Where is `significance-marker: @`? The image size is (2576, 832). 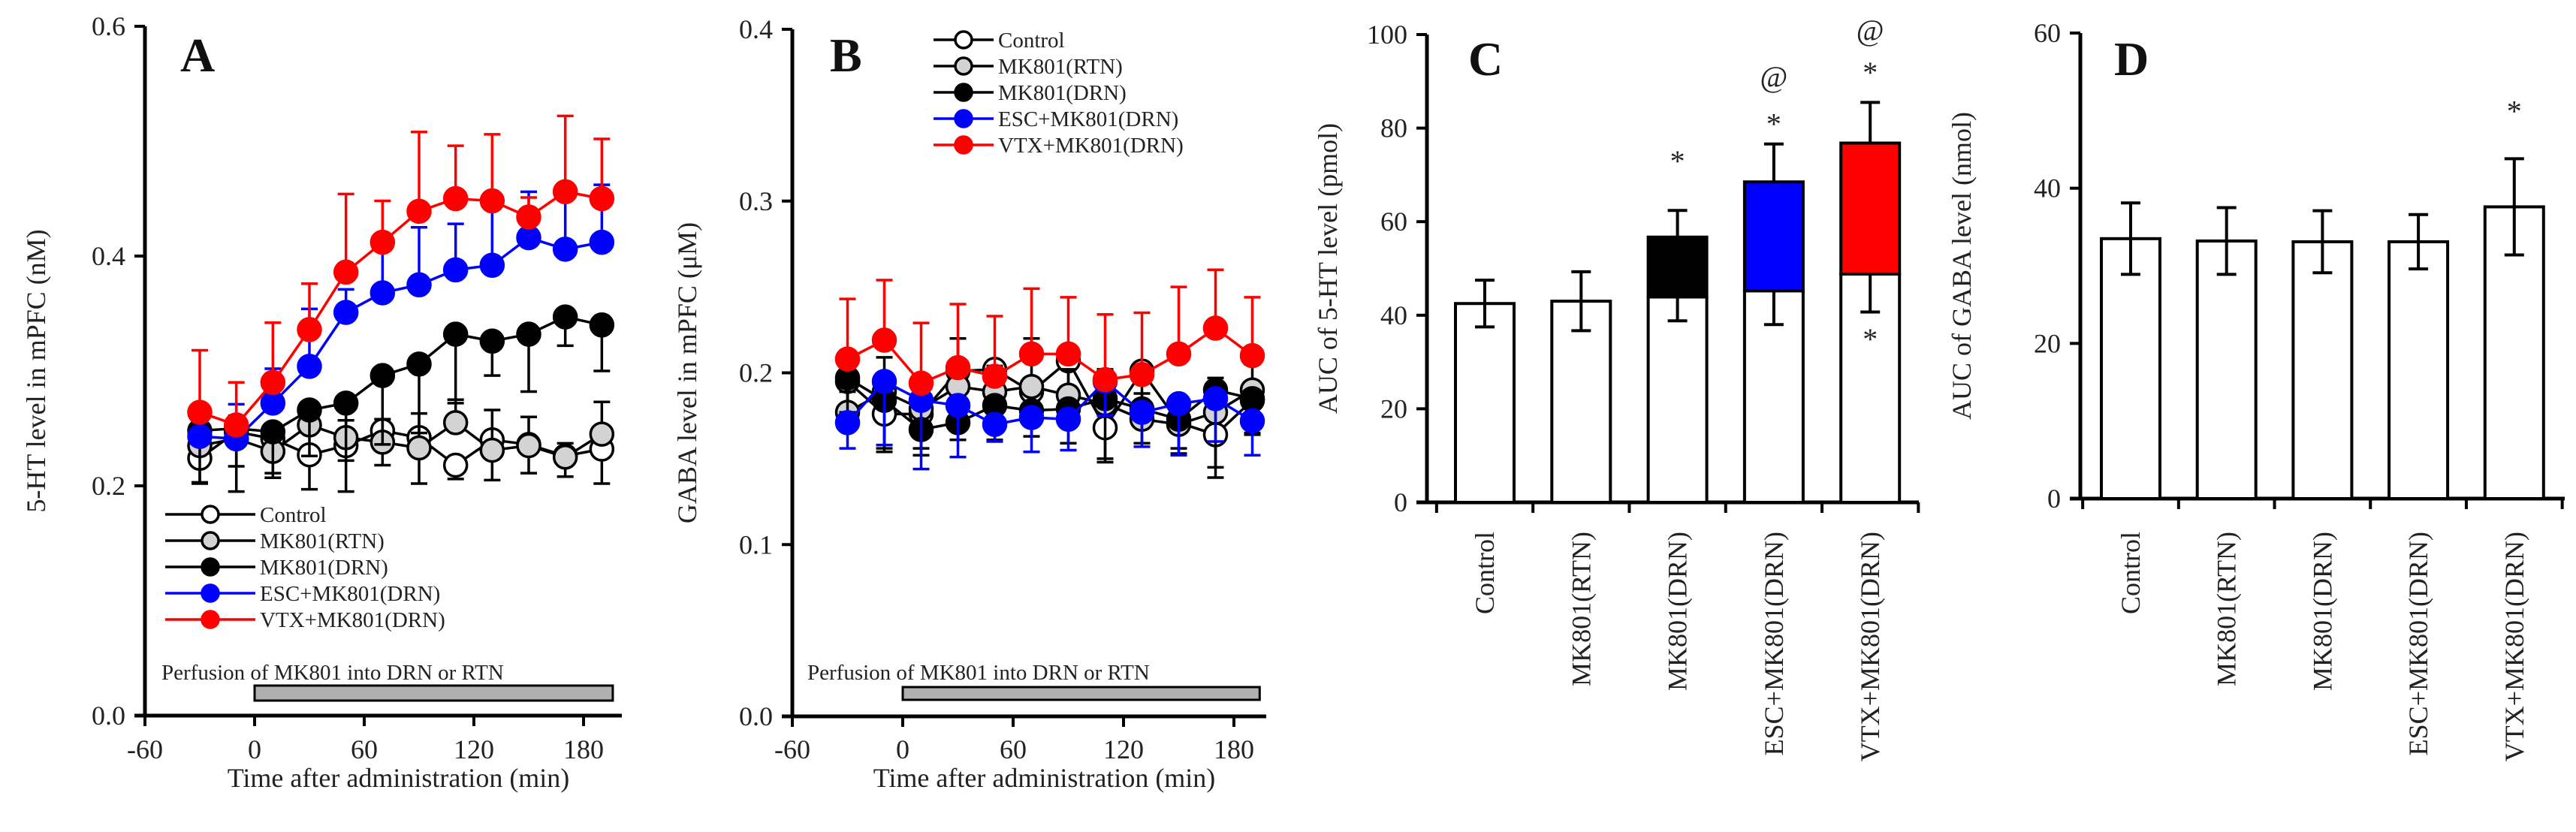 significance-marker: @ is located at coordinates (1871, 30).